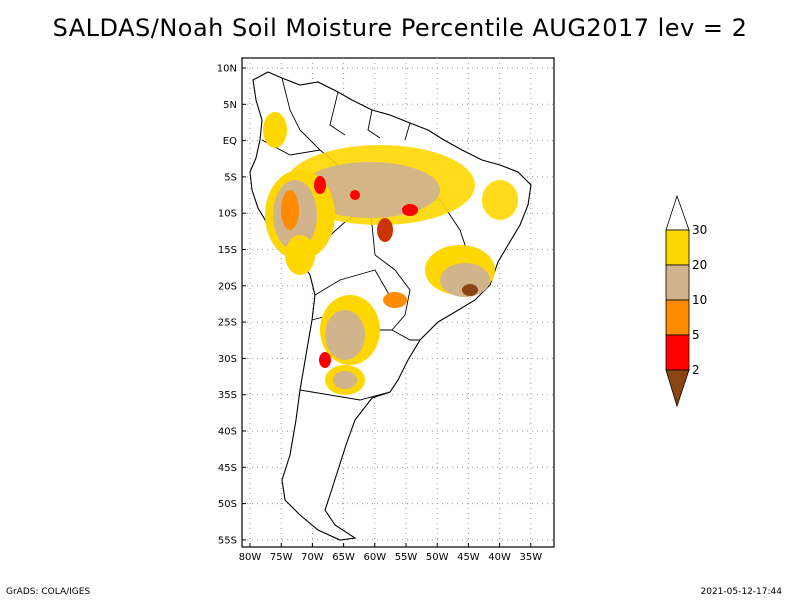 This screenshot has width=800, height=600. What do you see at coordinates (696, 335) in the screenshot?
I see `legend-label-5: 5` at bounding box center [696, 335].